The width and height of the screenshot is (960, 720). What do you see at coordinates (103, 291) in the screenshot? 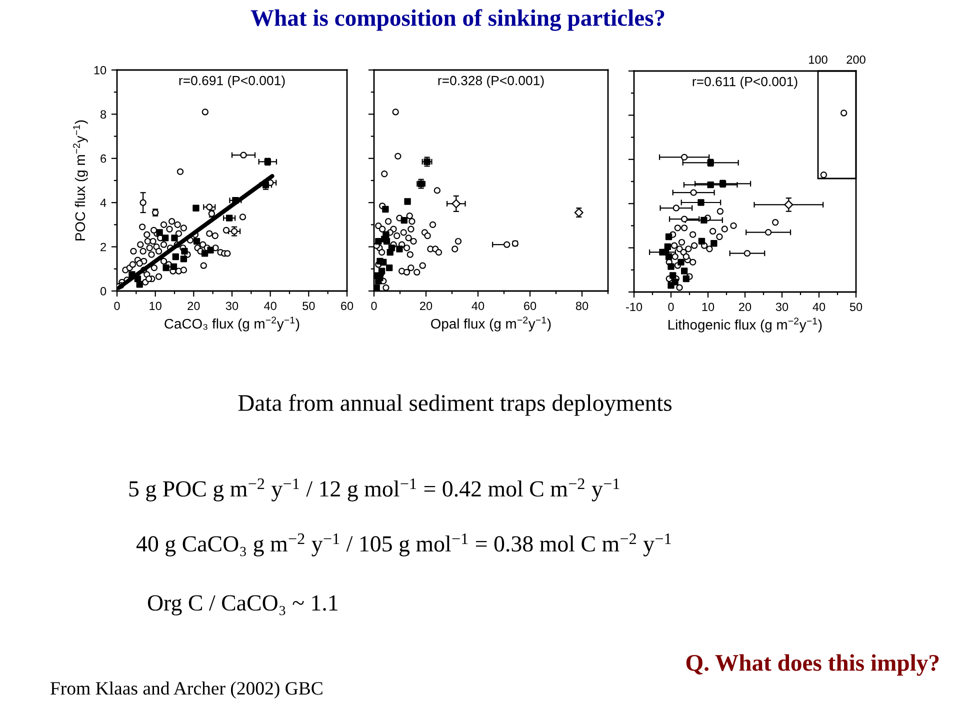
I see `y-tick-label: 0` at bounding box center [103, 291].